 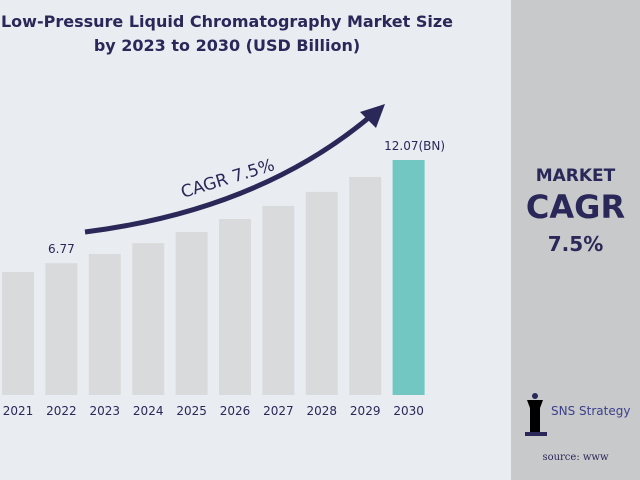 What do you see at coordinates (365, 285) in the screenshot?
I see `bar-2029` at bounding box center [365, 285].